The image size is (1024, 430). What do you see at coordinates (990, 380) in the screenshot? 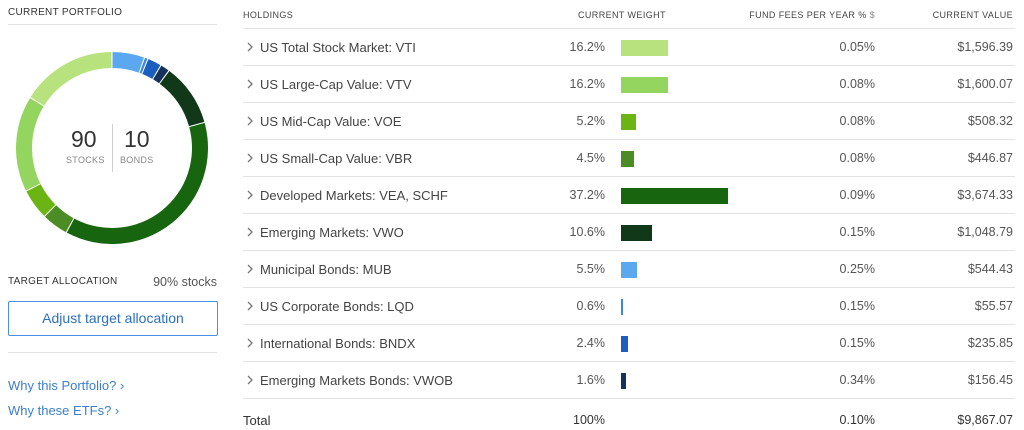
I see `holding-value: $156.45` at bounding box center [990, 380].